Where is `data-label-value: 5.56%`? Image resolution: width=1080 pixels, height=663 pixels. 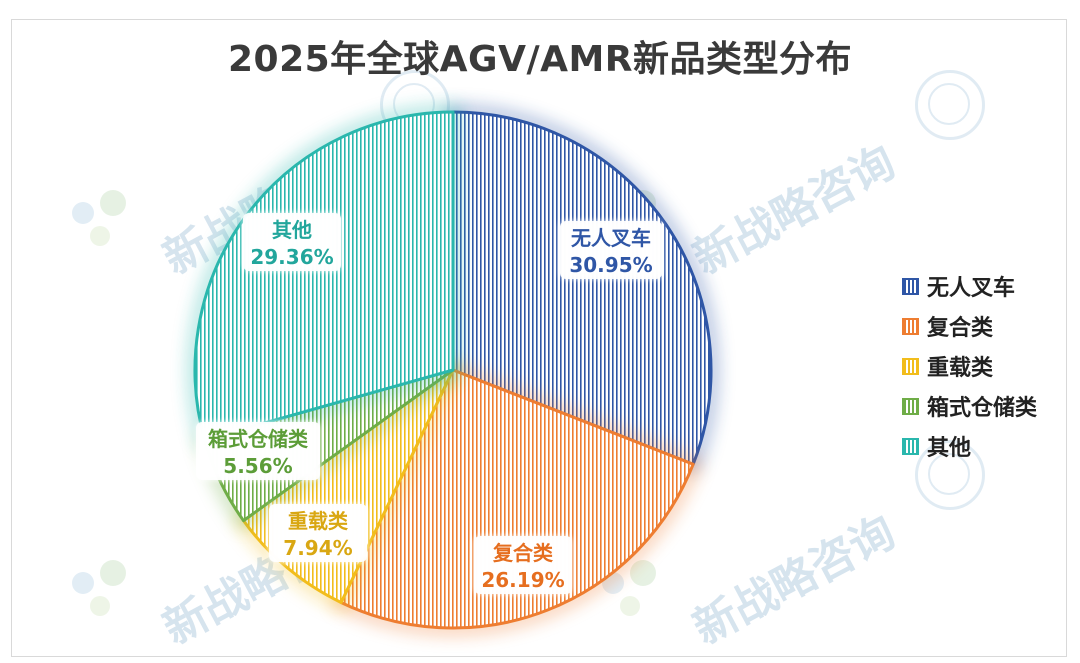
data-label-value: 5.56% is located at coordinates (257, 466).